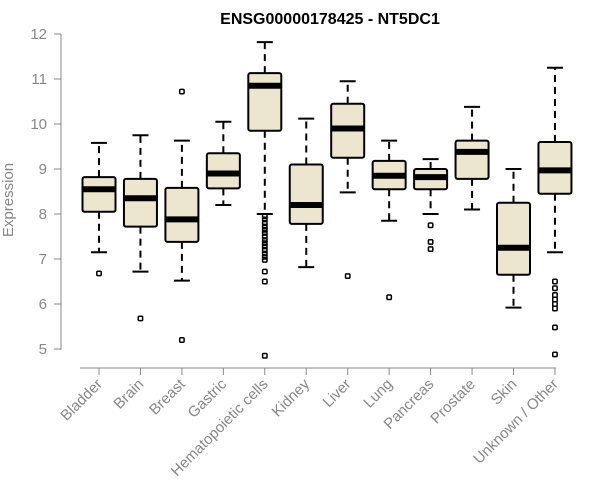  Describe the element at coordinates (43, 214) in the screenshot. I see `y-tick-label: 8` at that location.